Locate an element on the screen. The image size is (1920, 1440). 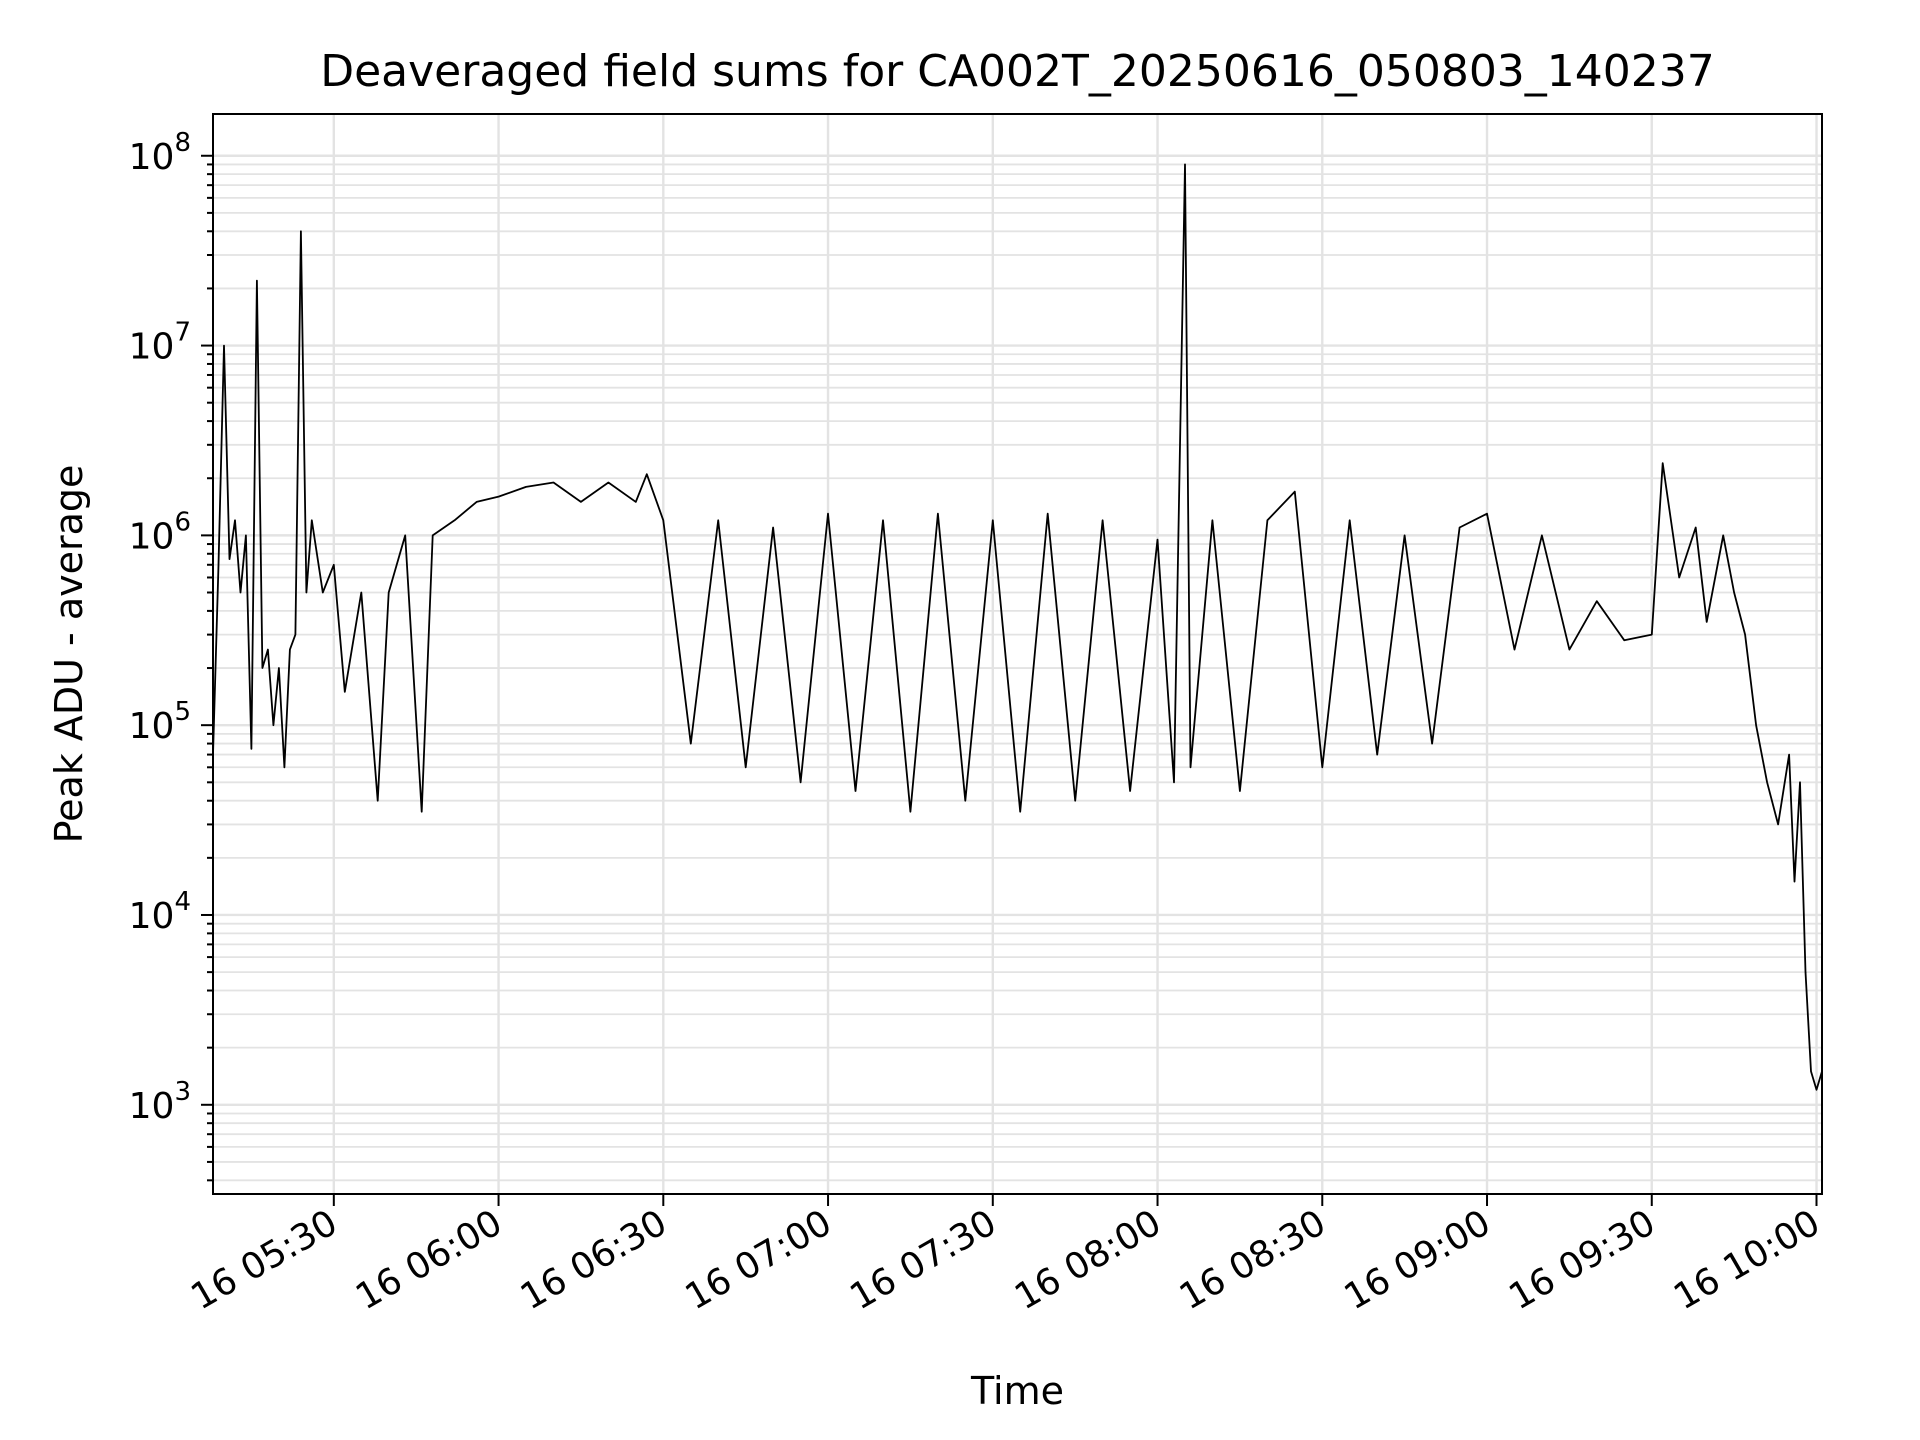
x-tick-label: 16 06:00 is located at coordinates (429, 1260).